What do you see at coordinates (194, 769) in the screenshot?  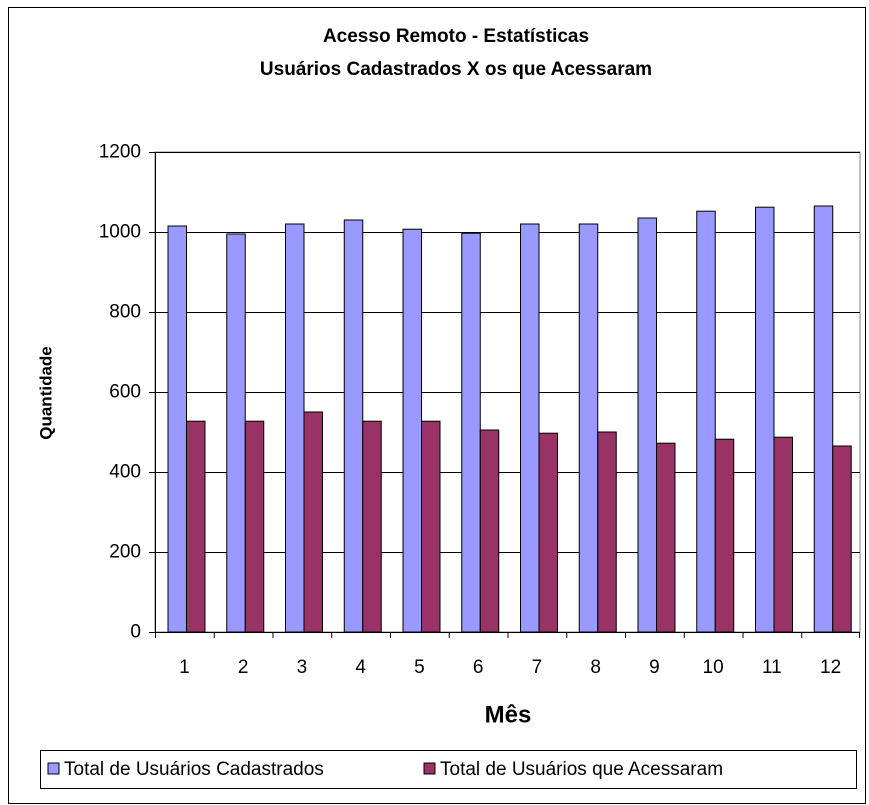 I see `legend-label: Total de Usuários Cadastrados` at bounding box center [194, 769].